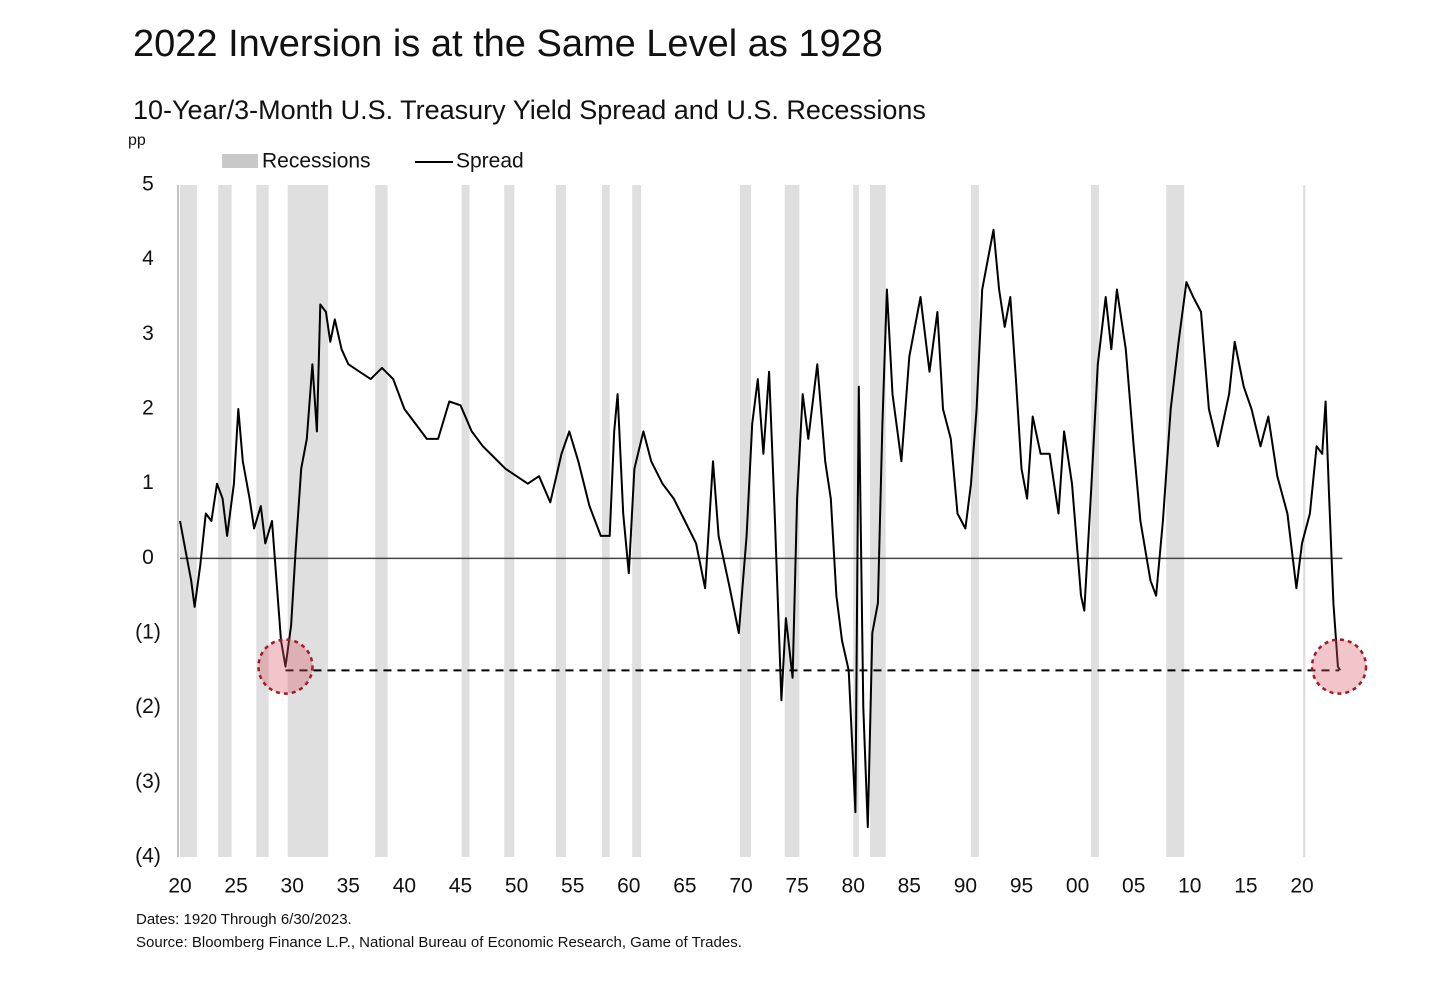 The height and width of the screenshot is (994, 1456). I want to click on x-tick-label: 55, so click(572, 886).